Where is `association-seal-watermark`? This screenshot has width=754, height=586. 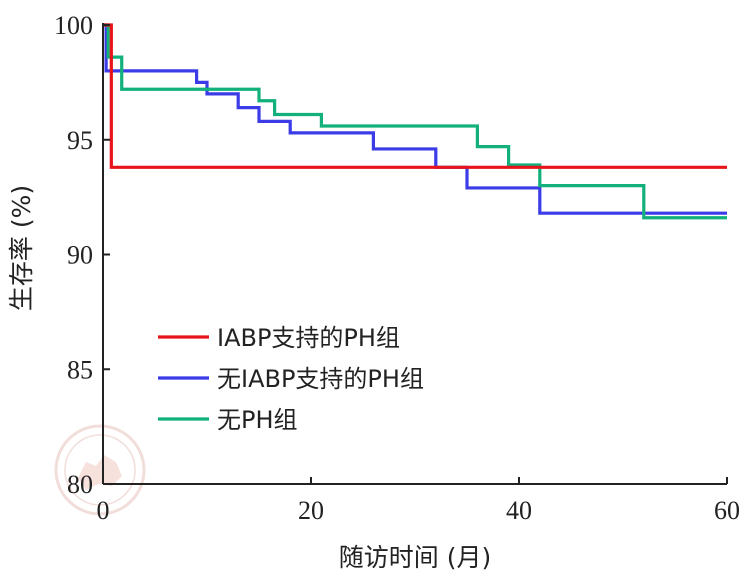
association-seal-watermark is located at coordinates (100, 470).